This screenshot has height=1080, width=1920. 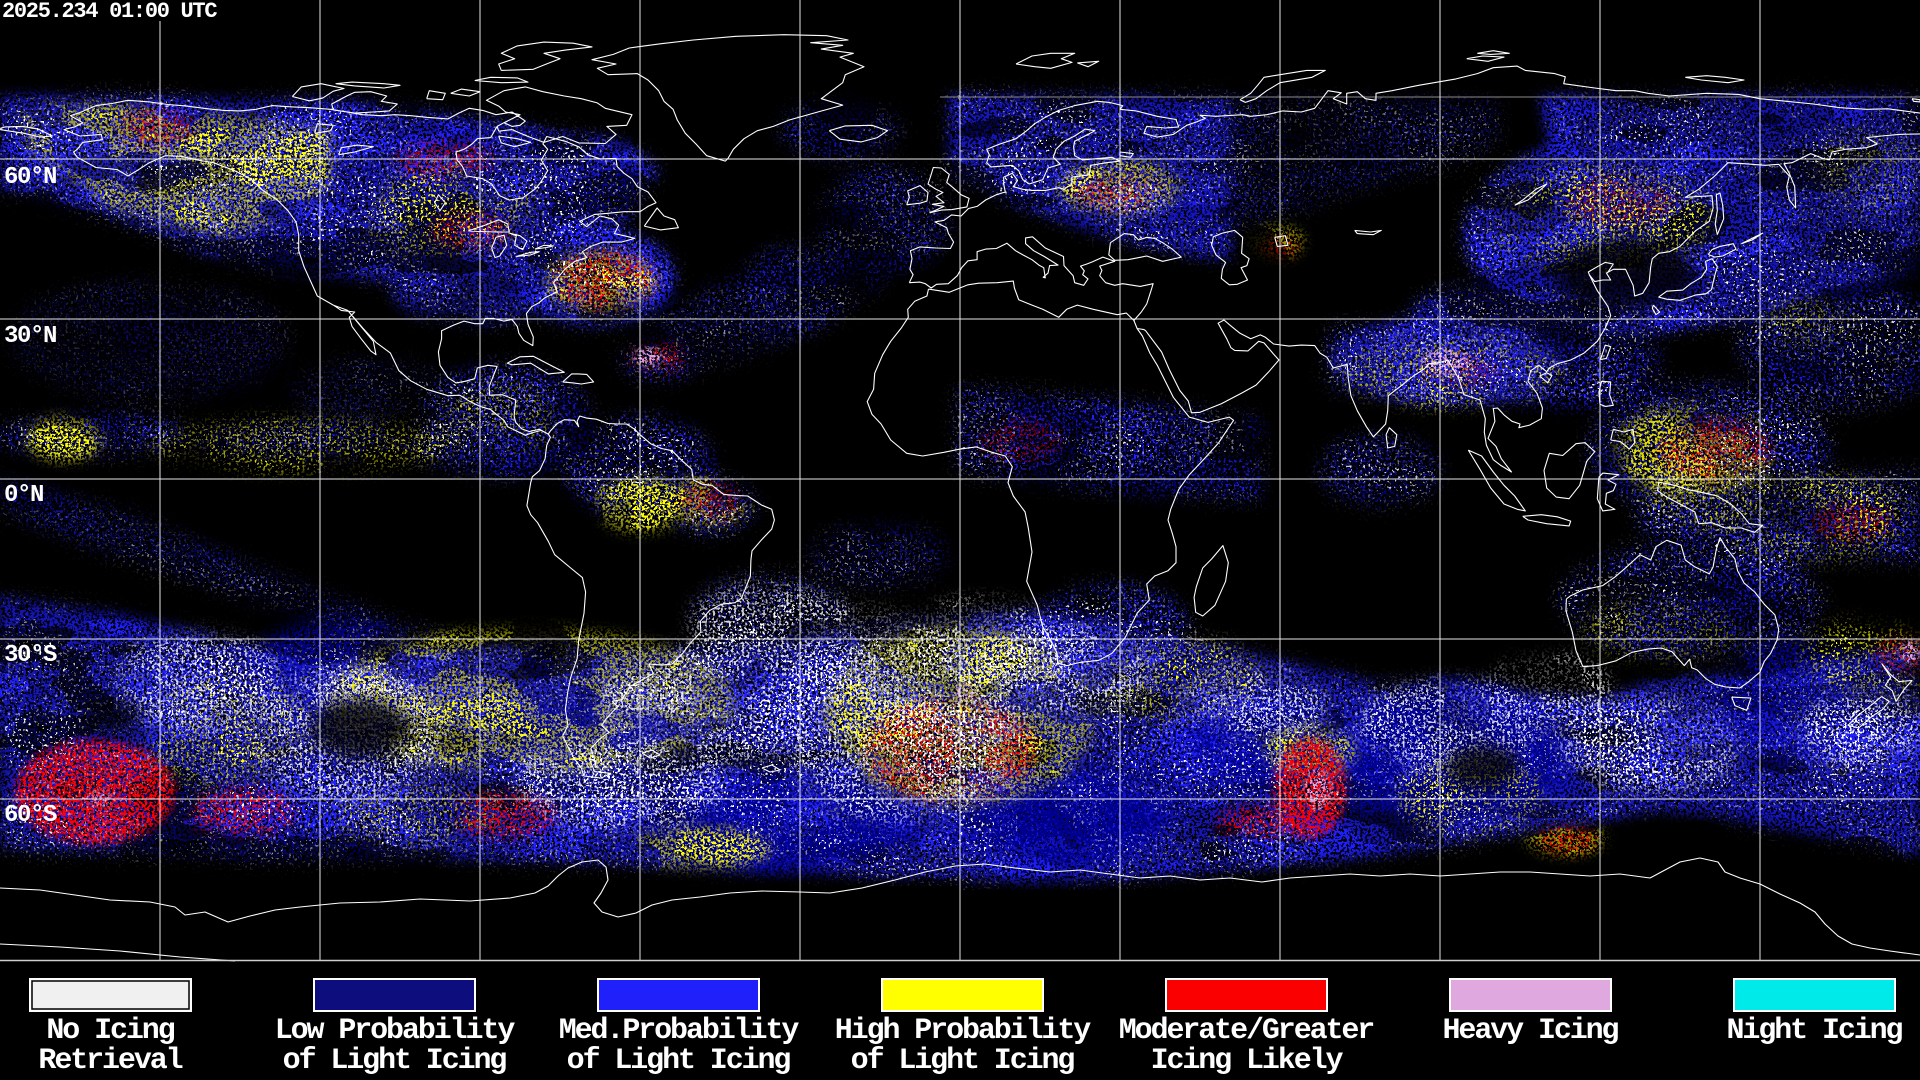 I want to click on svg-text: 30°N, so click(x=30, y=336).